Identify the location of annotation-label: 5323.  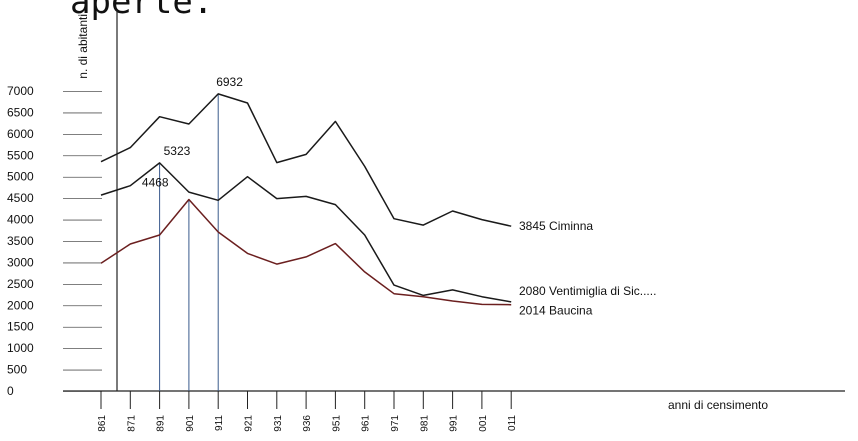
(177, 151).